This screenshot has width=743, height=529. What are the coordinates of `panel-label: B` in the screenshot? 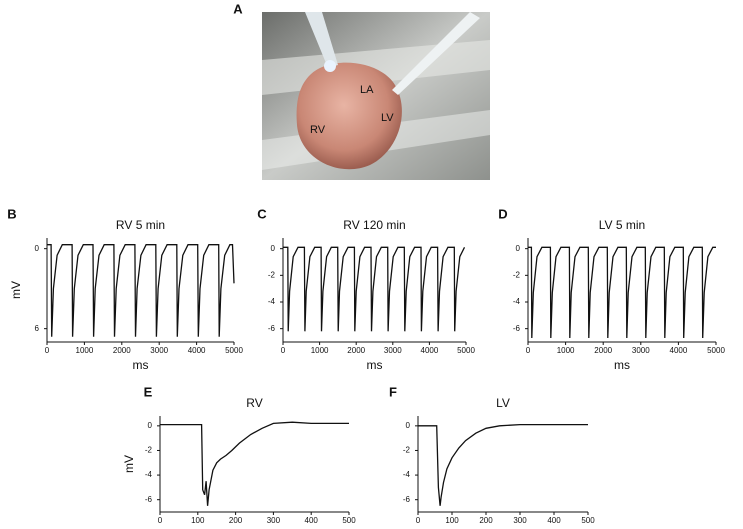 It's located at (11, 213).